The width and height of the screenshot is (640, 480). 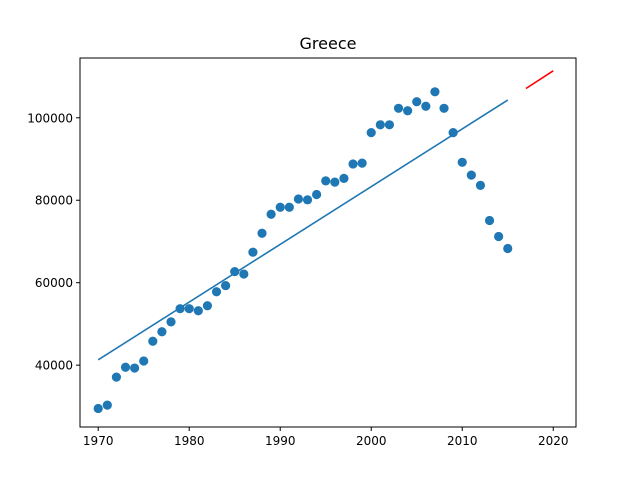 What do you see at coordinates (371, 441) in the screenshot?
I see `x-tick-label: 2000` at bounding box center [371, 441].